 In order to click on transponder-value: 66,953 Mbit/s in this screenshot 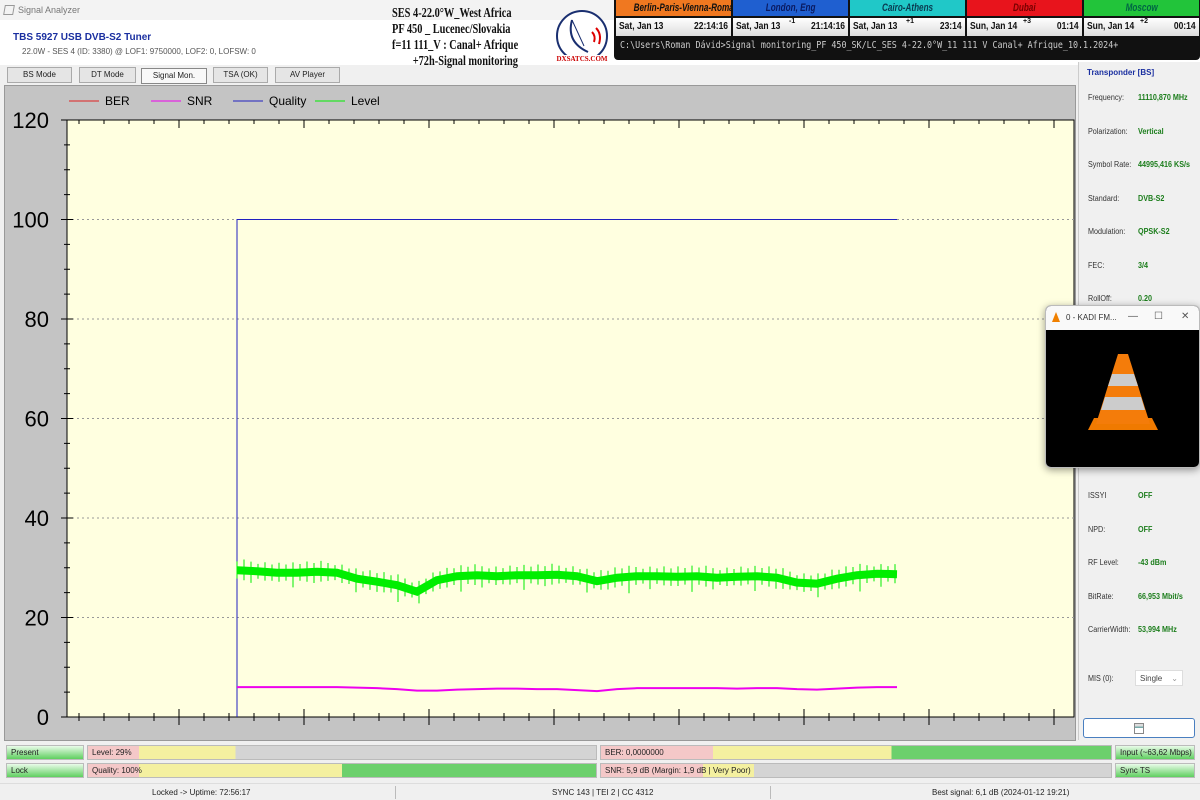, I will do `click(1160, 596)`.